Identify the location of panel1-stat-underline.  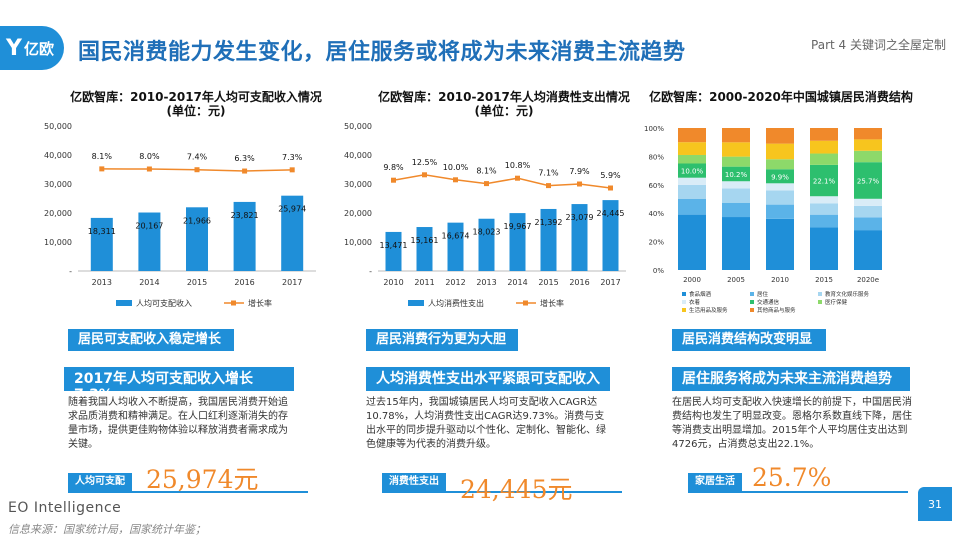
(188, 492).